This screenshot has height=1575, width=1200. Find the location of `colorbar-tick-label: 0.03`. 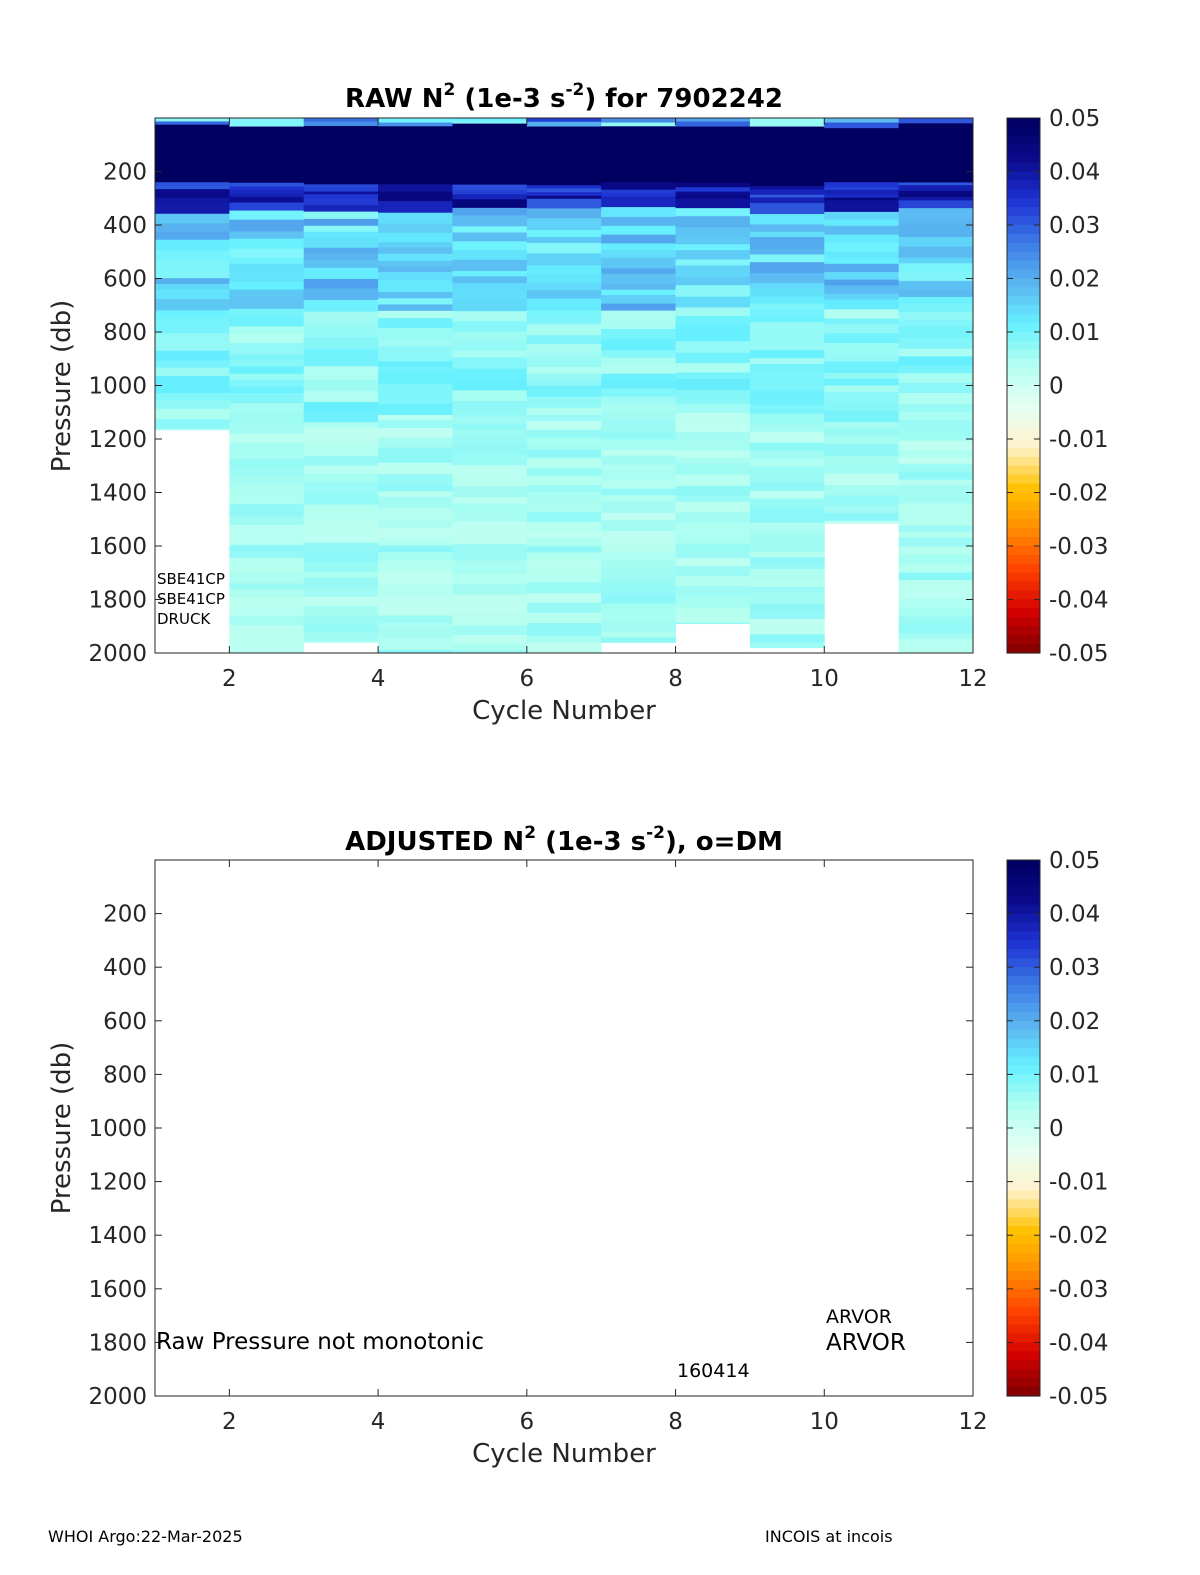

colorbar-tick-label: 0.03 is located at coordinates (1074, 968).